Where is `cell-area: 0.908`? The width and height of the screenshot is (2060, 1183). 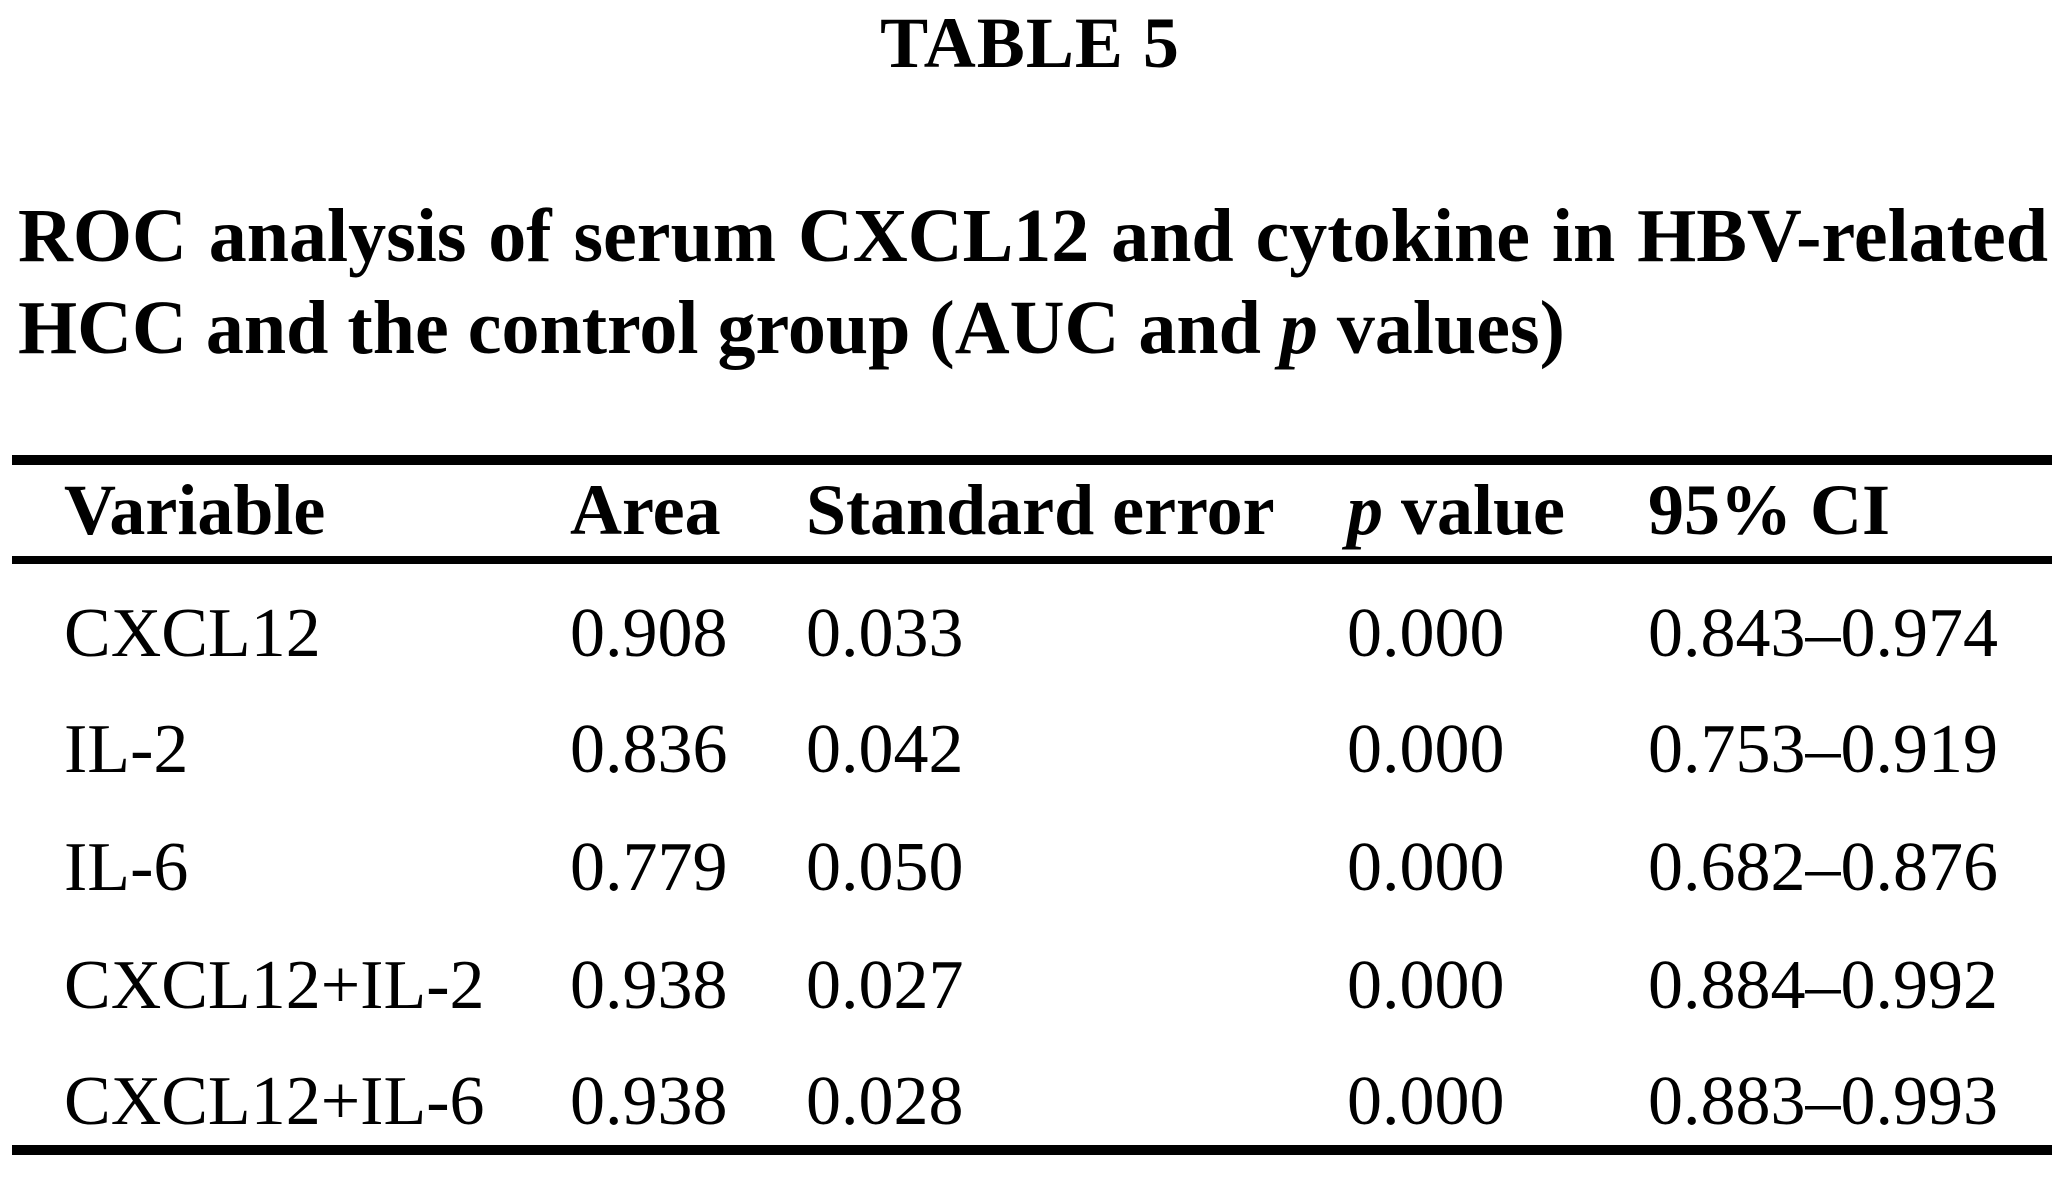
cell-area: 0.908 is located at coordinates (649, 633).